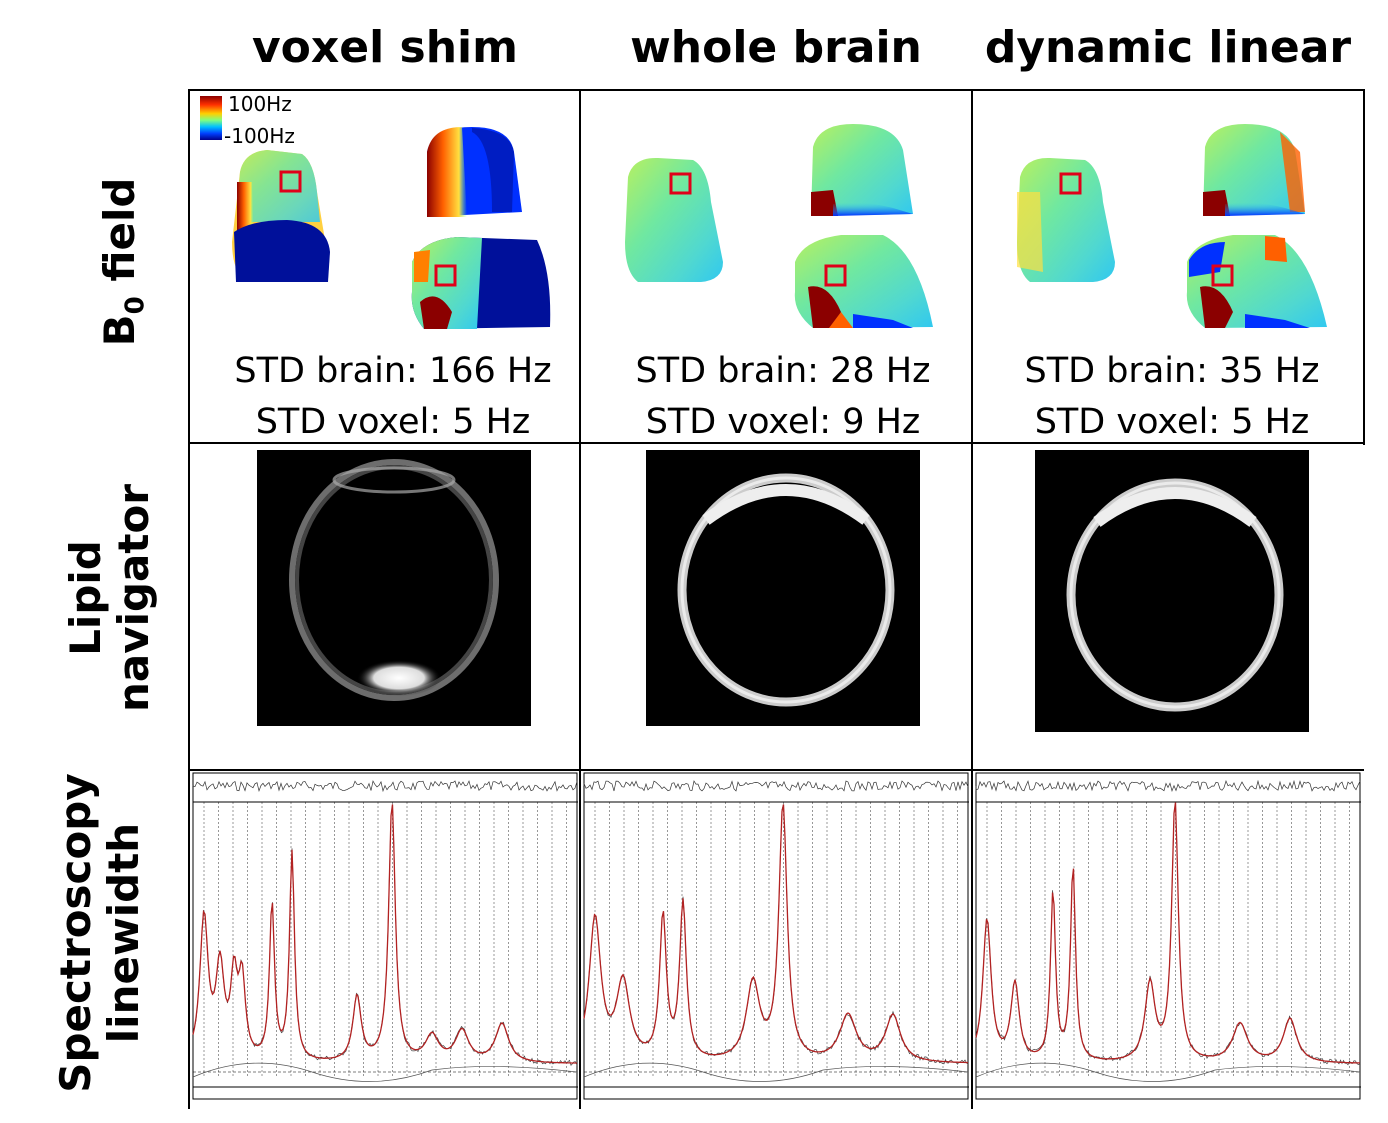 The image size is (1388, 1123). I want to click on column-title-voxel-shim: voxel shim, so click(385, 47).